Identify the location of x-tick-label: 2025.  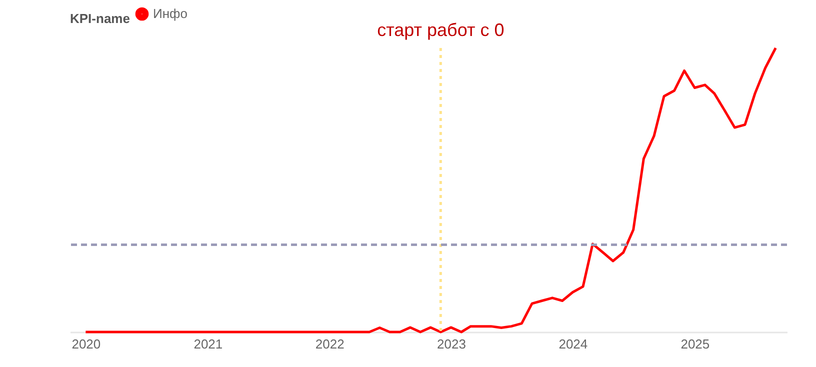
(695, 344).